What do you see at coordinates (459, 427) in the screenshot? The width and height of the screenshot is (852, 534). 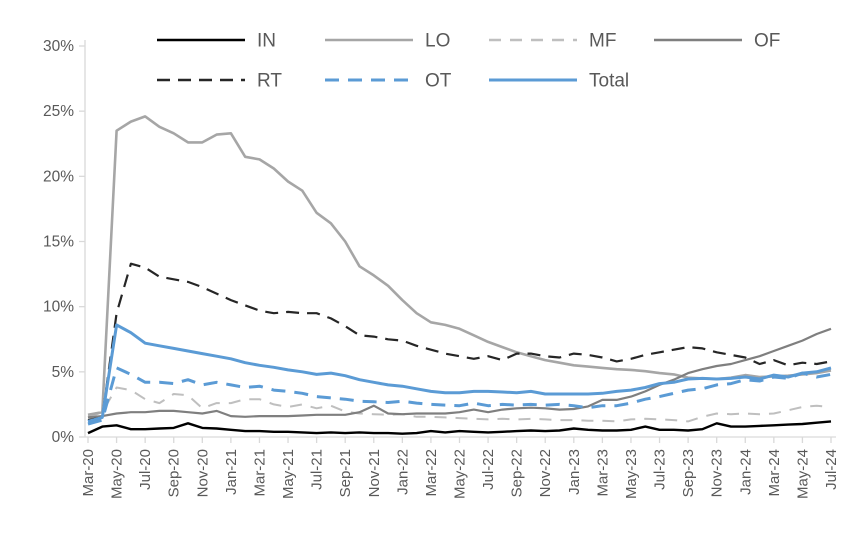 I see `series-line-IN` at bounding box center [459, 427].